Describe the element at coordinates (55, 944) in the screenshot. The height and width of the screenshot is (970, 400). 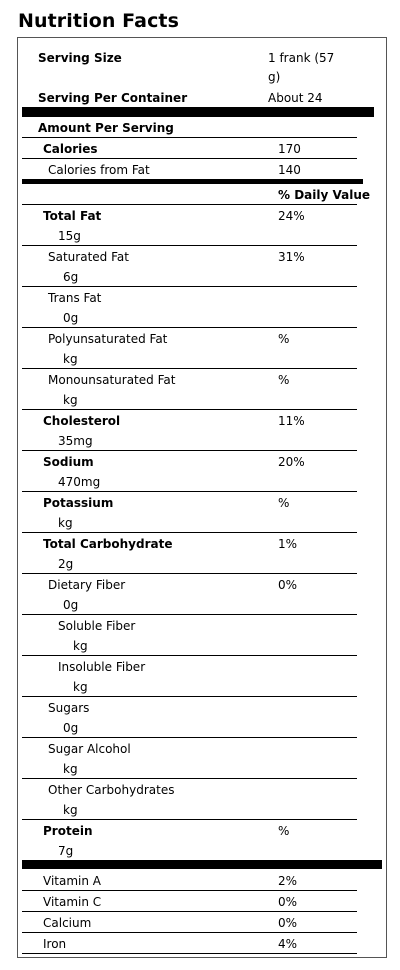
I see `vitamin-name: Iron` at that location.